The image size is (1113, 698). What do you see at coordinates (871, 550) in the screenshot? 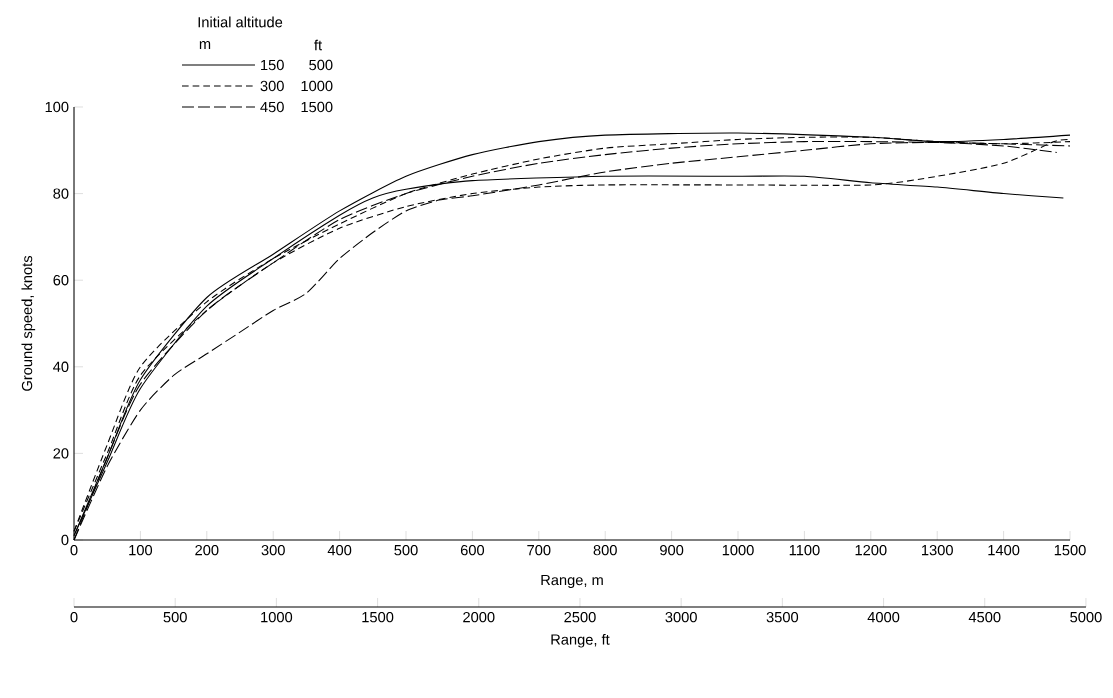
I see `x-tick-label: 1200` at bounding box center [871, 550].